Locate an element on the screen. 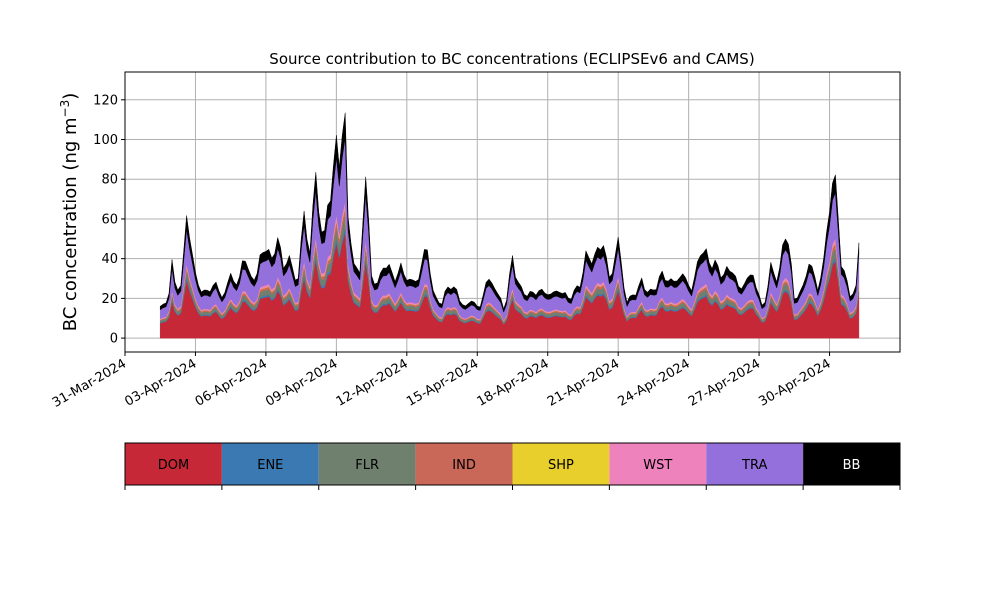 The image size is (1000, 600). legend-label-ind: IND is located at coordinates (464, 465).